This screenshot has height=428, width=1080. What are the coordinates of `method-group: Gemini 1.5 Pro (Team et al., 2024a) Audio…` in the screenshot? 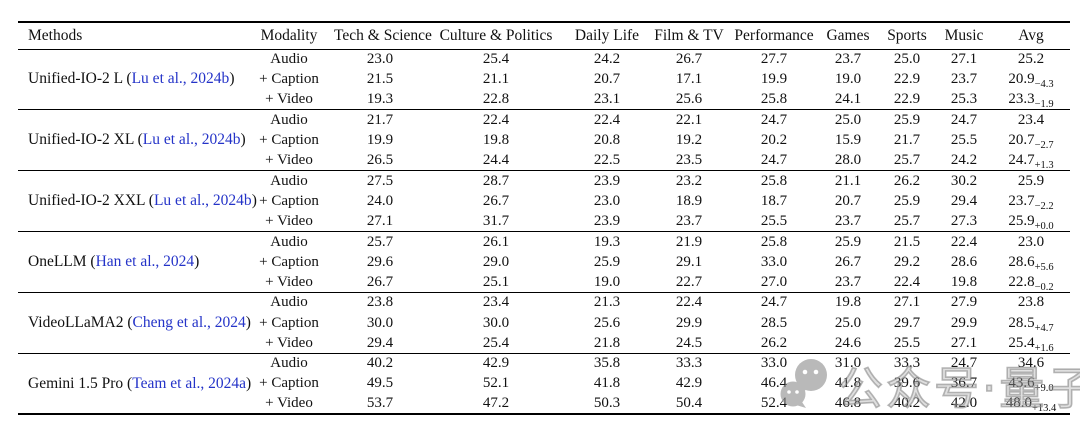 It's located at (544, 383).